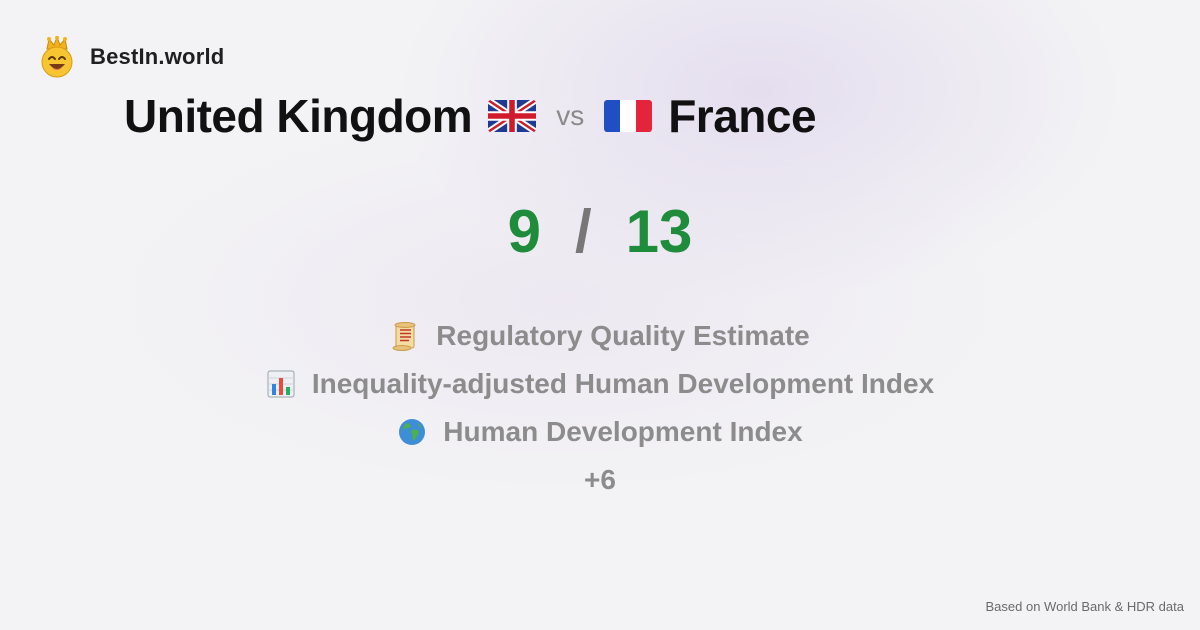 Image resolution: width=1200 pixels, height=630 pixels. I want to click on page-title: United Kingdom vs France, so click(470, 116).